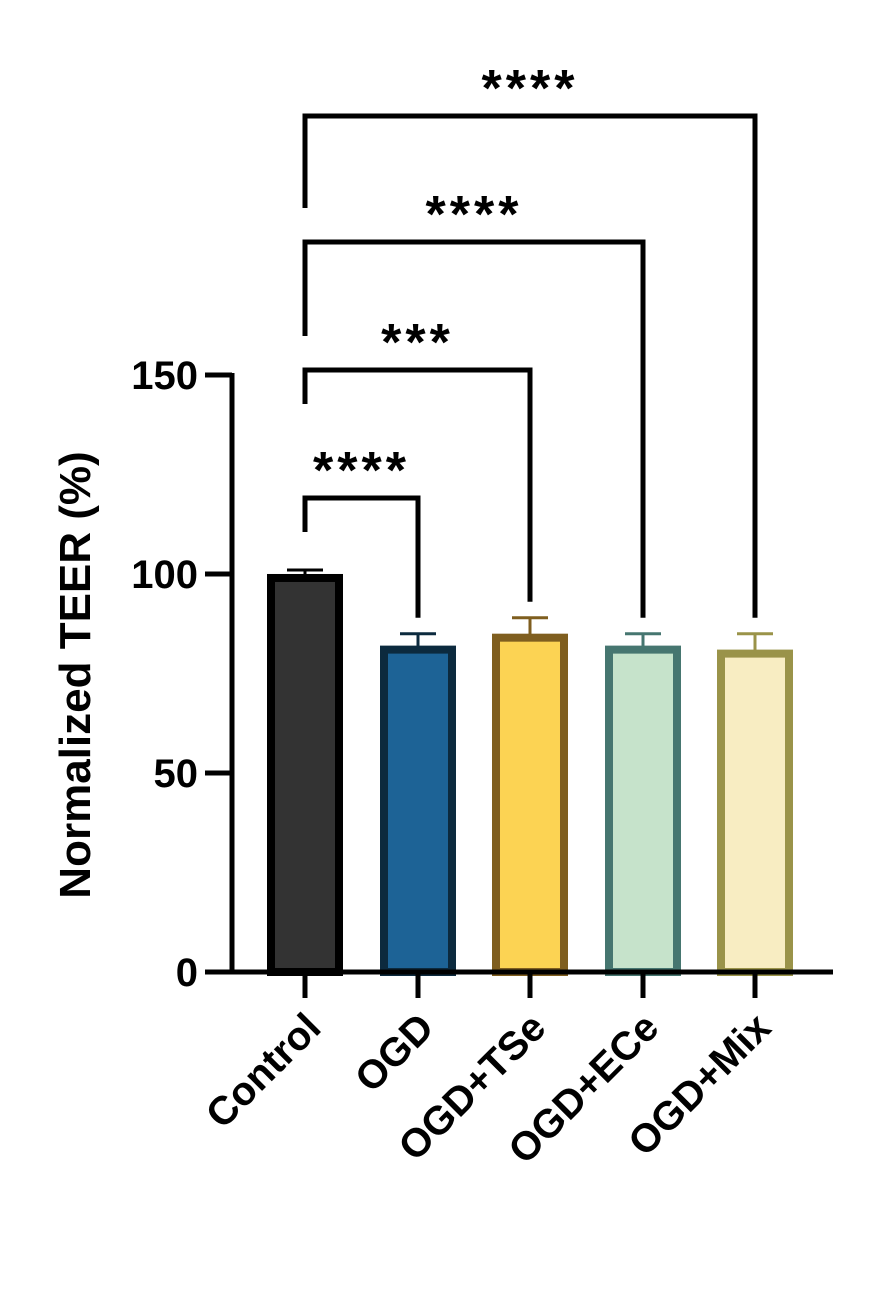 This screenshot has height=1316, width=876. What do you see at coordinates (264, 1071) in the screenshot?
I see `category-label-0: Control` at bounding box center [264, 1071].